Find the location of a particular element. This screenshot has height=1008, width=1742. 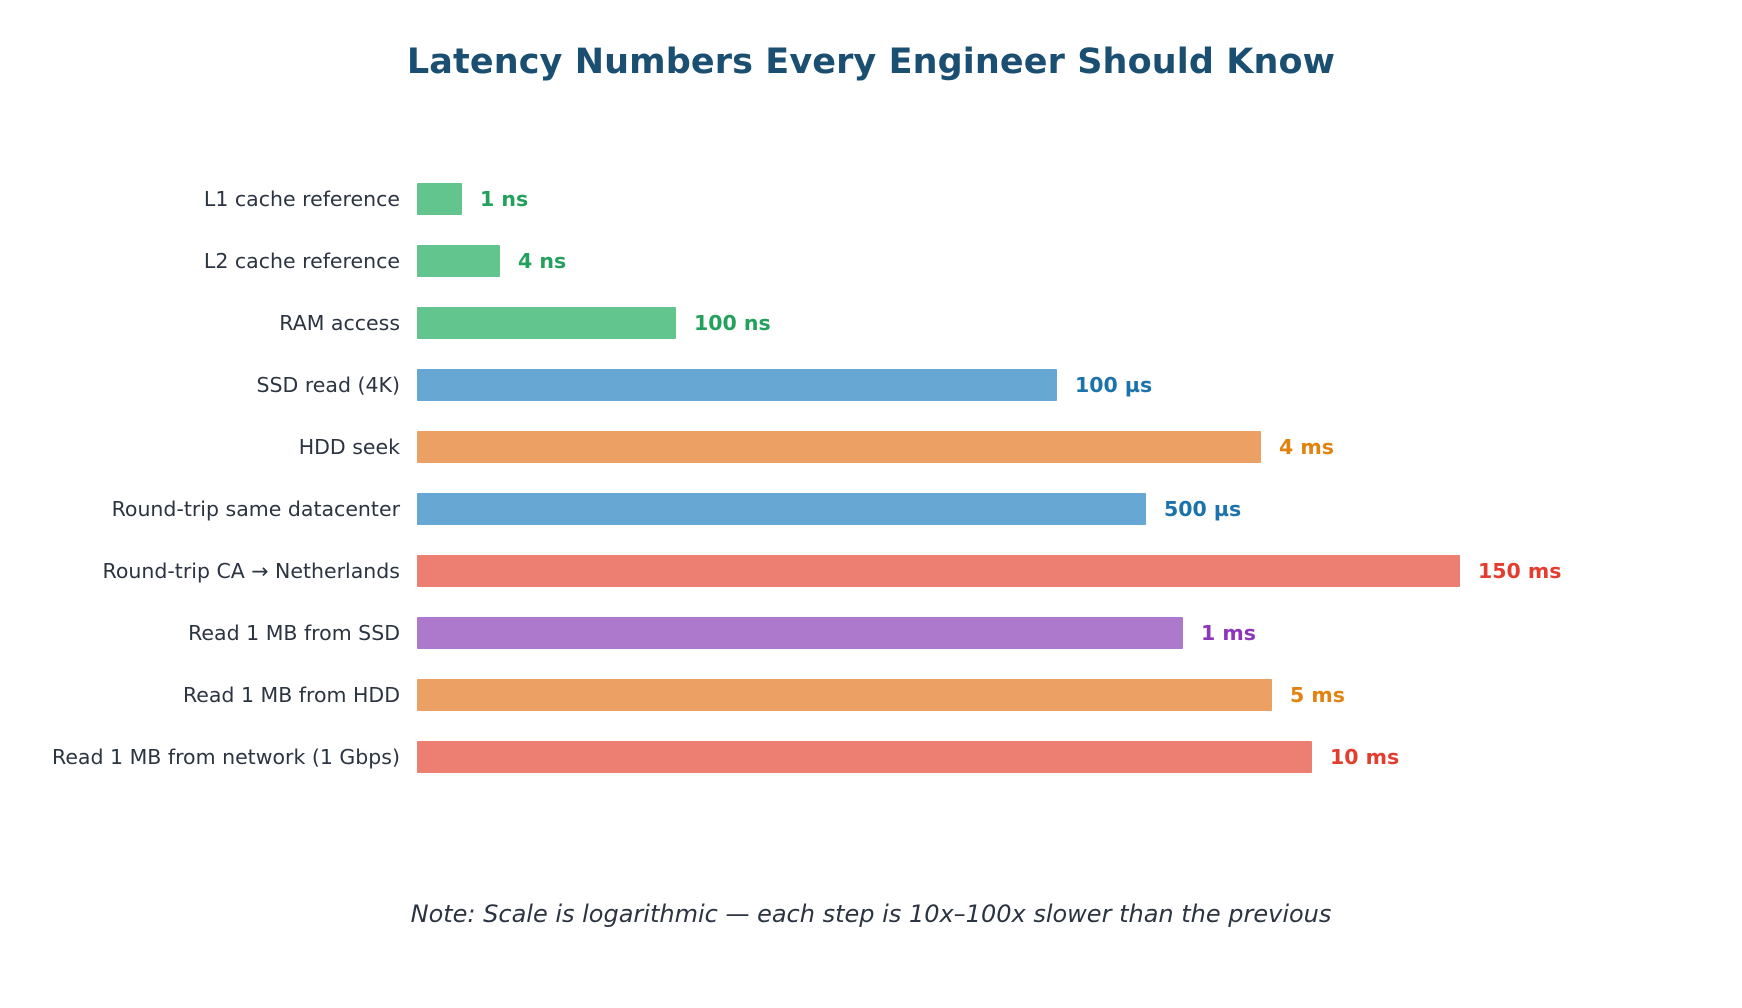

bar-row: Round-trip CA → Netherlands 150 ms is located at coordinates (871, 571).